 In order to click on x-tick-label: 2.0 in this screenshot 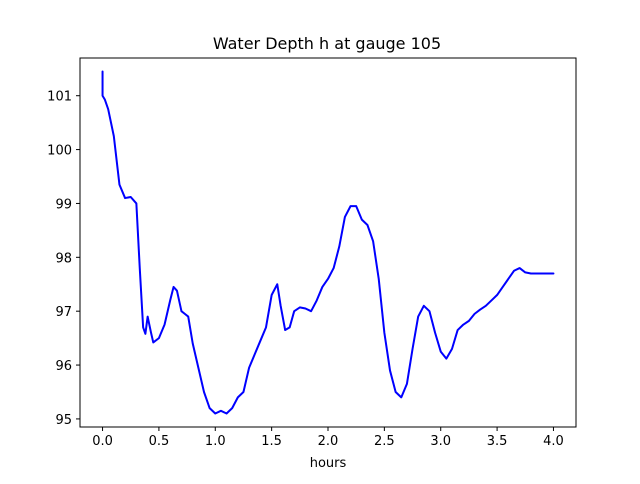, I will do `click(328, 441)`.